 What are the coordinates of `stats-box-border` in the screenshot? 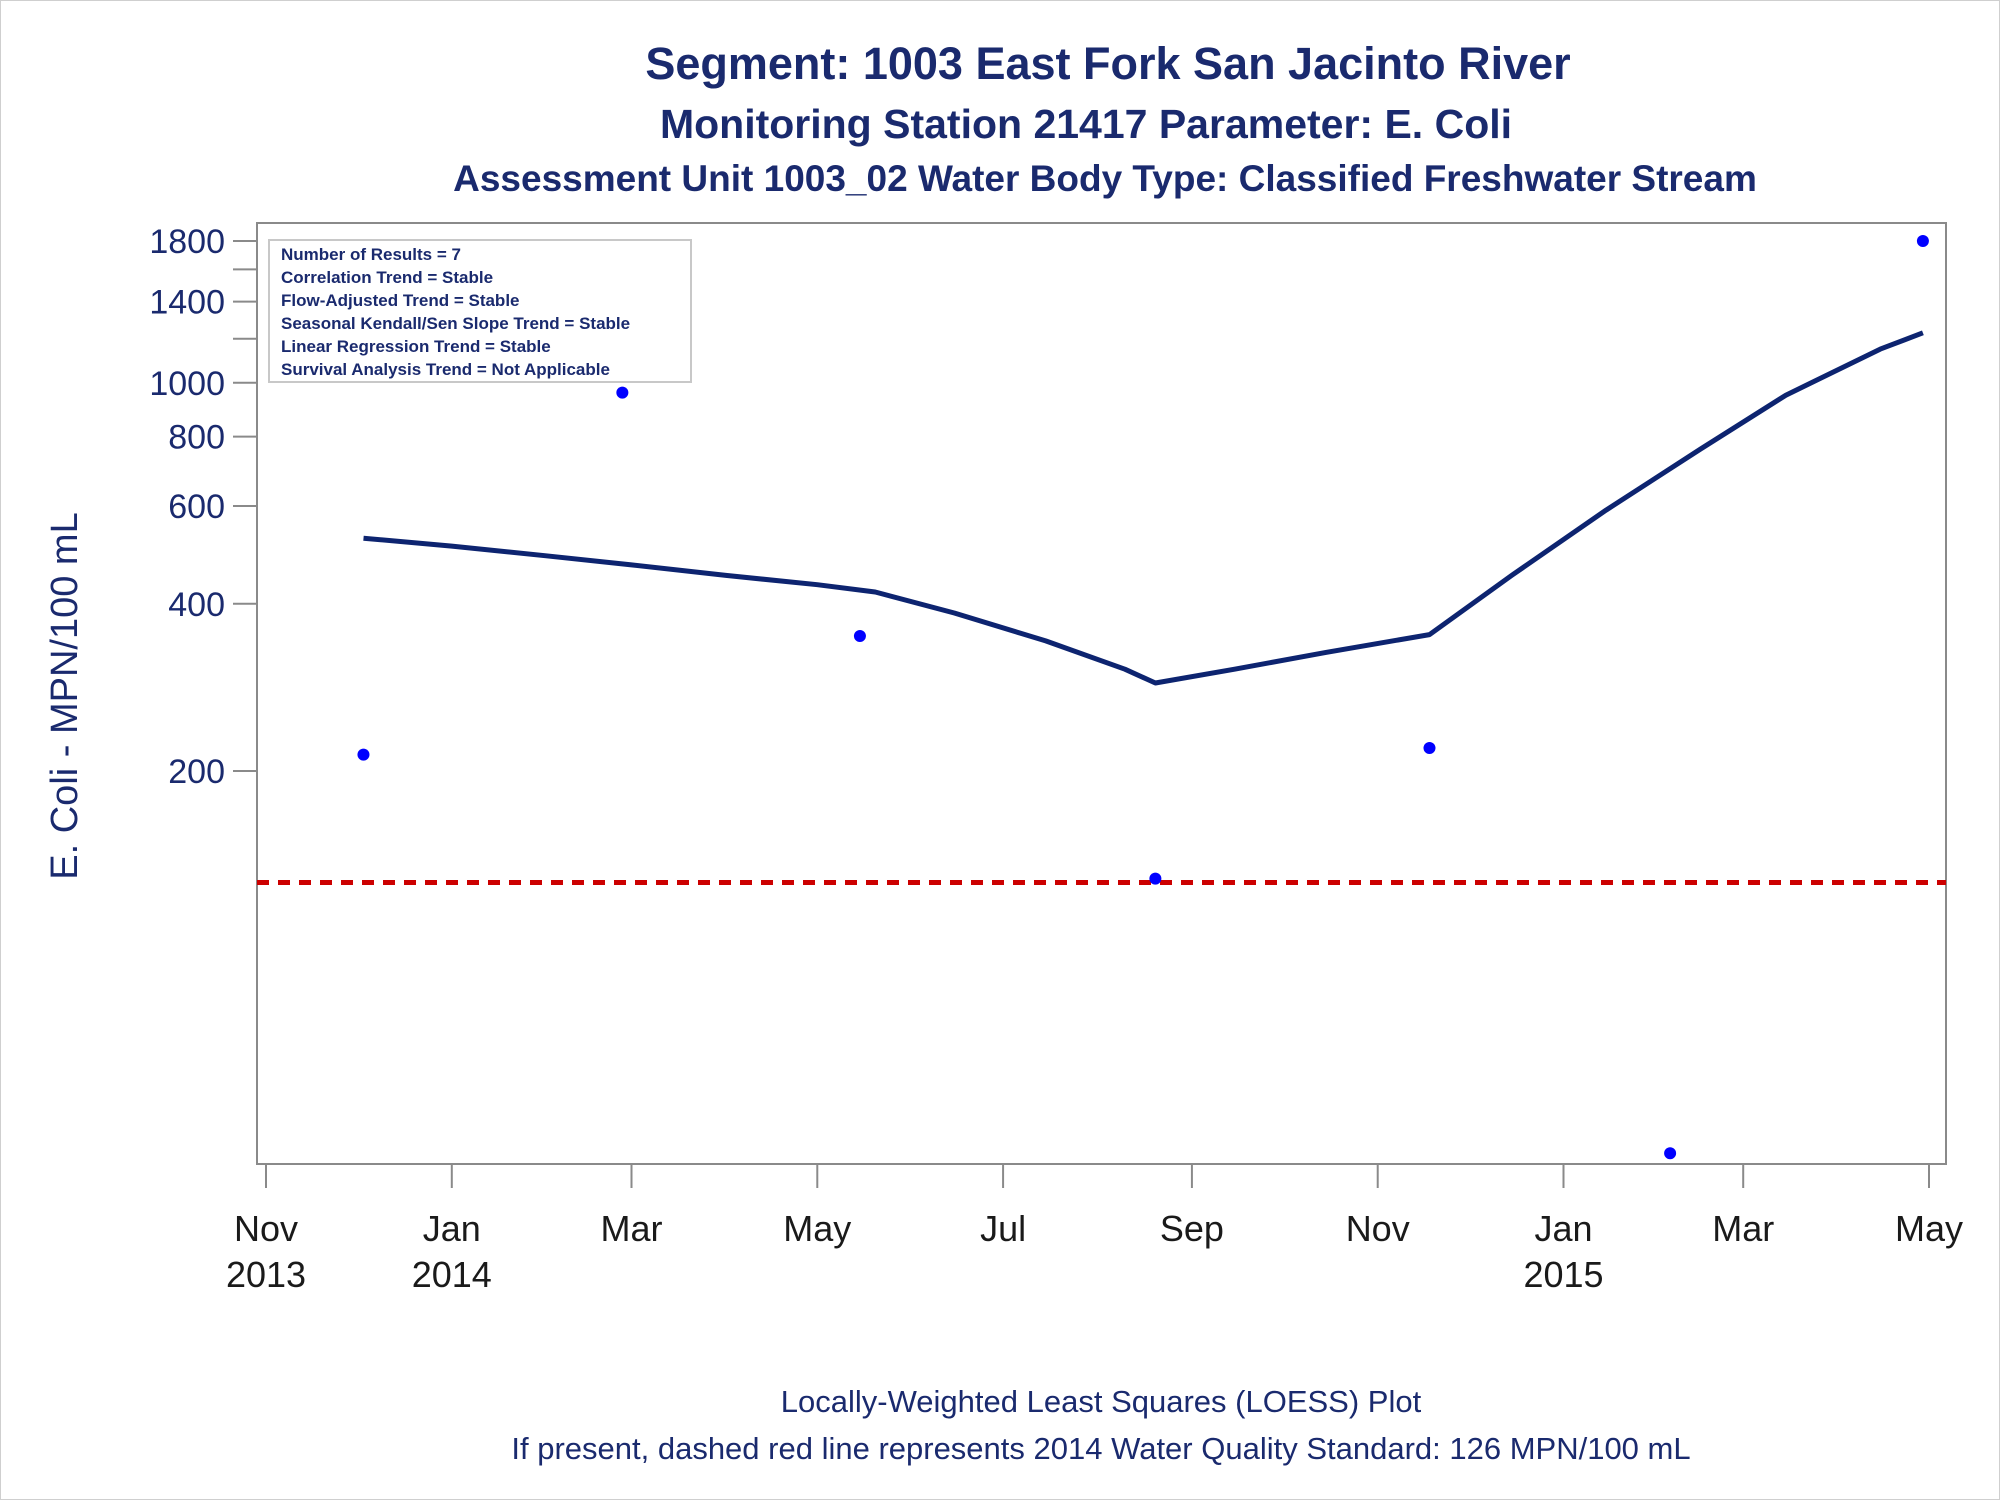 It's located at (480, 311).